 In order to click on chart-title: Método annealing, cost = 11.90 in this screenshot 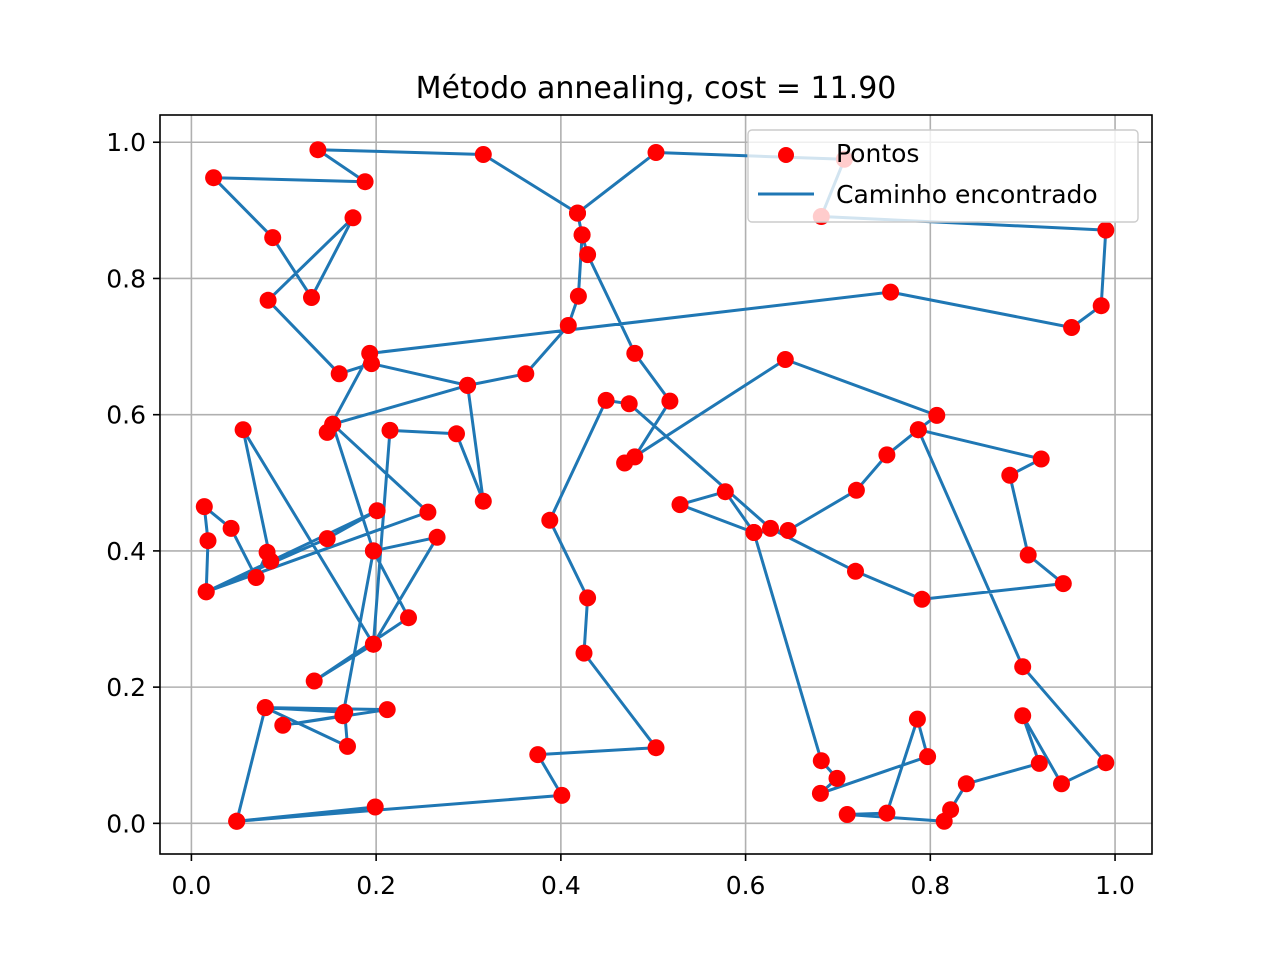, I will do `click(656, 88)`.